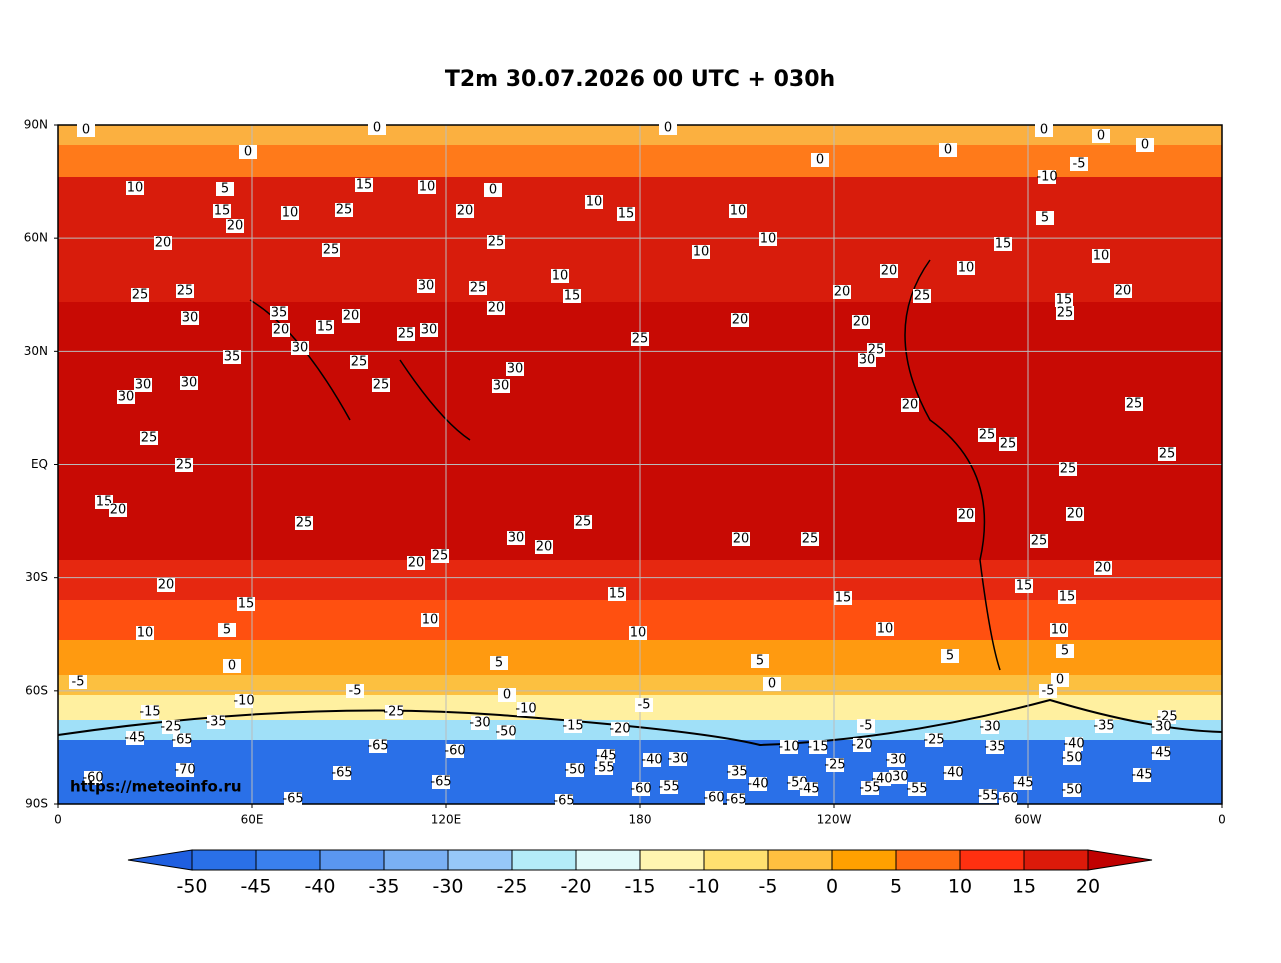 Image resolution: width=1281 pixels, height=963 pixels. I want to click on contour-label: -35, so click(1103, 726).